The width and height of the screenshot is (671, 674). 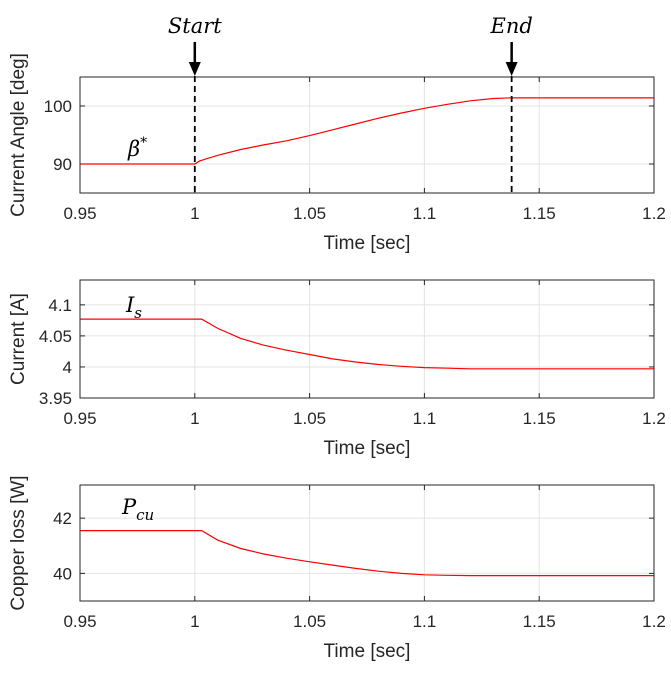 What do you see at coordinates (60, 305) in the screenshot?
I see `y-tick-label: 4.1` at bounding box center [60, 305].